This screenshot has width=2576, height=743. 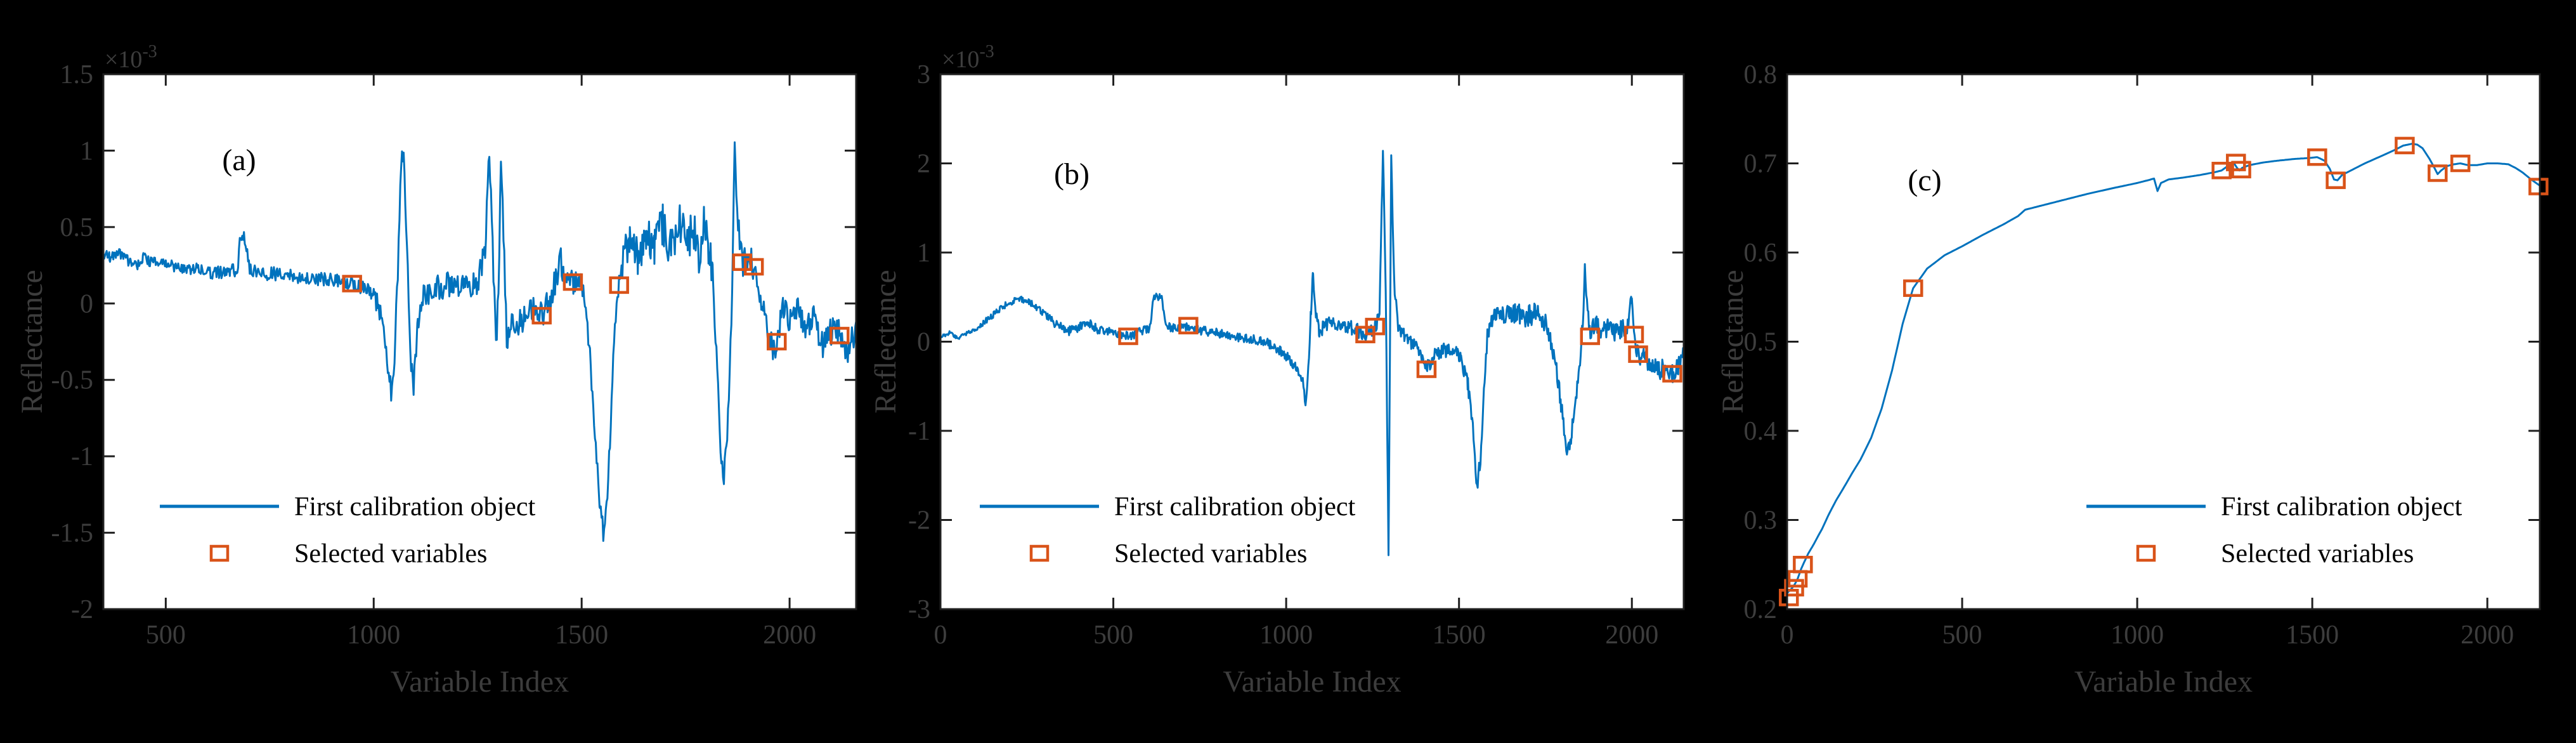 What do you see at coordinates (239, 160) in the screenshot?
I see `panel-letter-a: (a)` at bounding box center [239, 160].